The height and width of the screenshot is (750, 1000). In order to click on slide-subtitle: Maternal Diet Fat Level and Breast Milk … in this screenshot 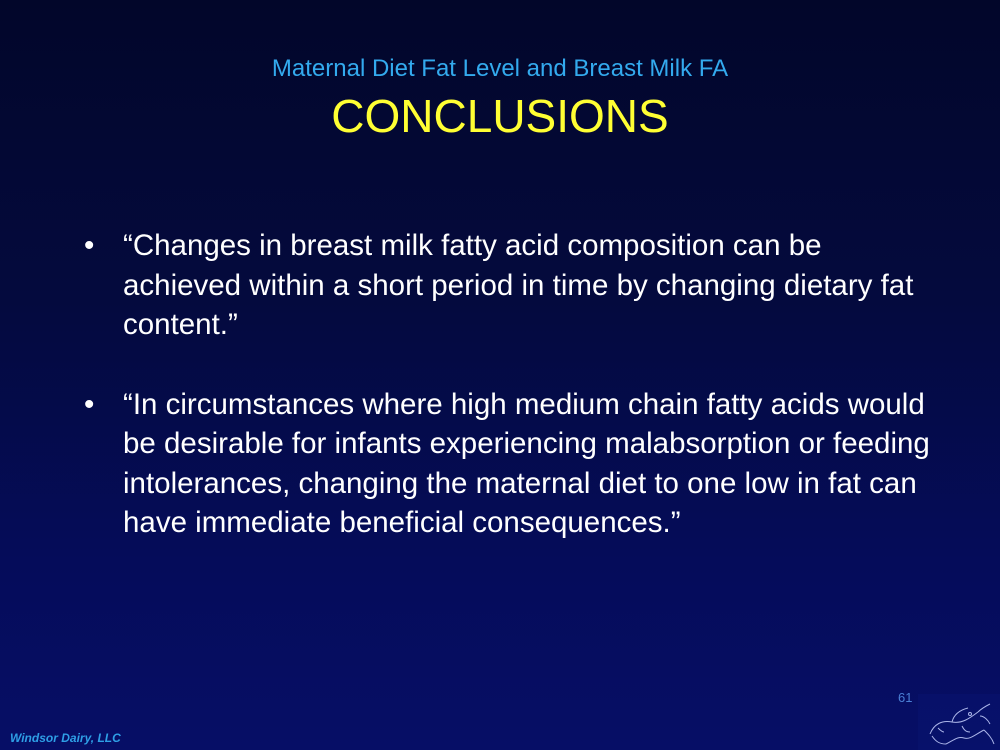, I will do `click(500, 68)`.